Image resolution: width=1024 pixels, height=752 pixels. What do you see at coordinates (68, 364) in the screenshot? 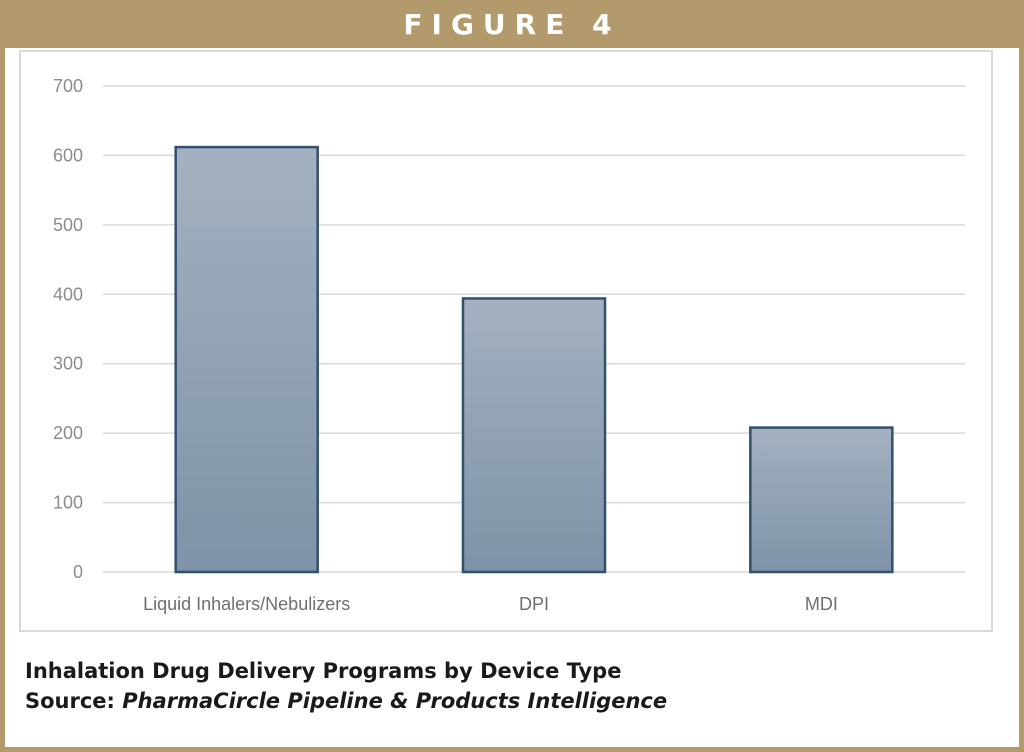
I see `y-tick-label: 300` at bounding box center [68, 364].